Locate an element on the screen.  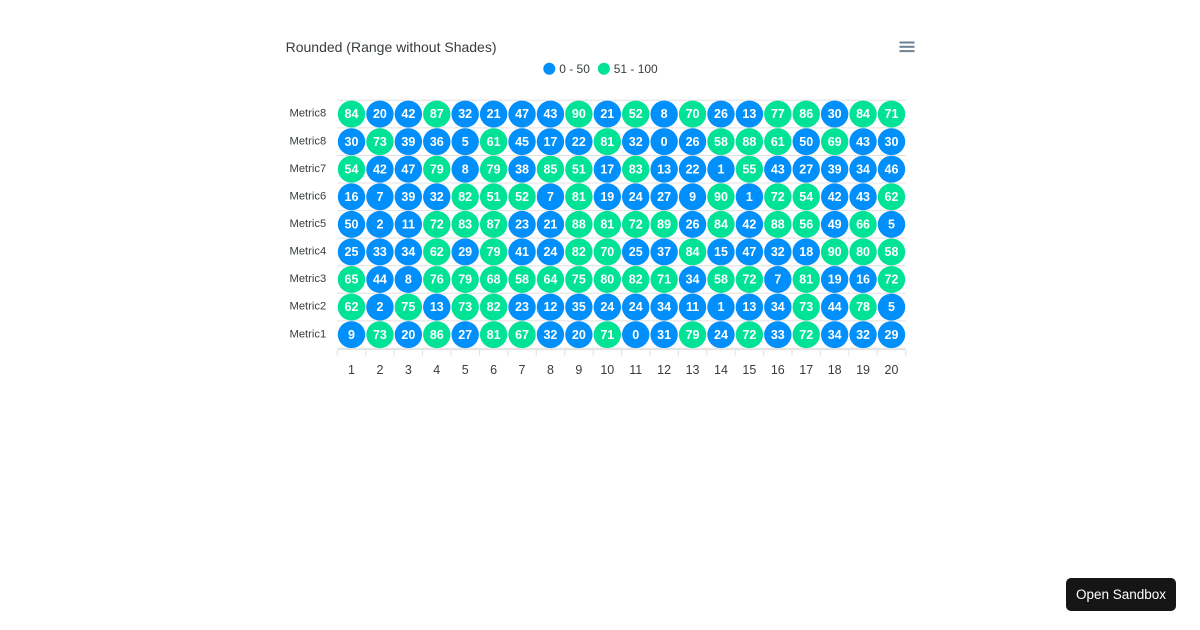
svg-text: 14 is located at coordinates (721, 370).